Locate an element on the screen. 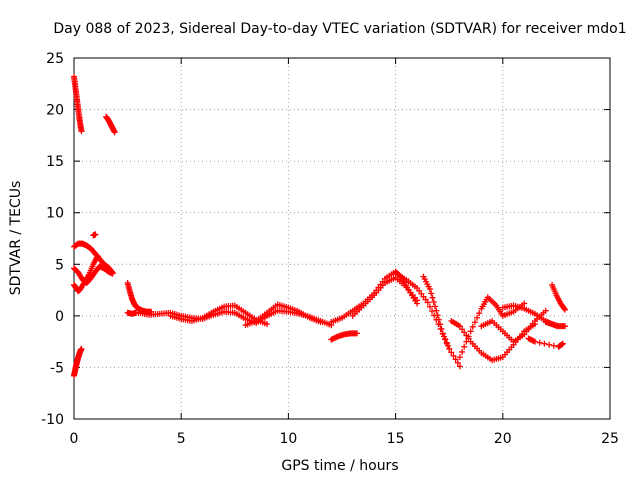 The height and width of the screenshot is (480, 640). series-arc-16-18h is located at coordinates (436, 312).